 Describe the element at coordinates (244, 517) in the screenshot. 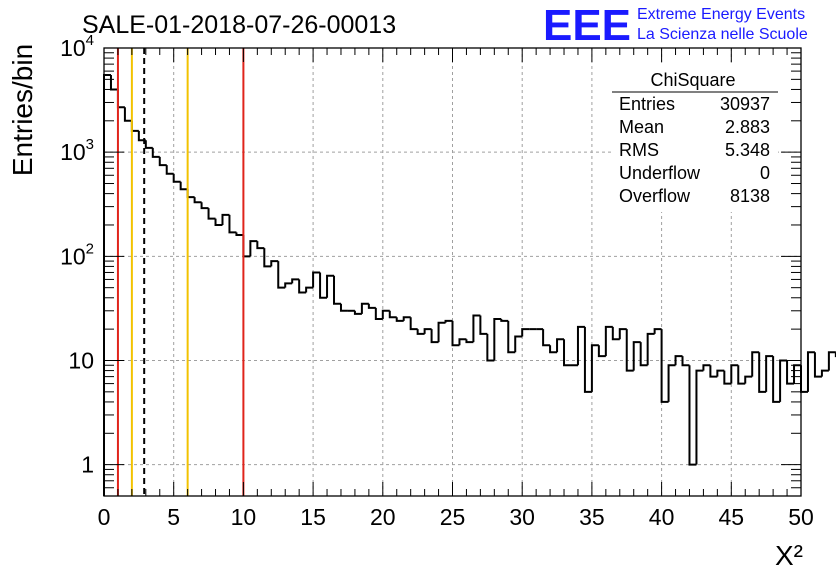

I see `x-tick-label: 10` at that location.